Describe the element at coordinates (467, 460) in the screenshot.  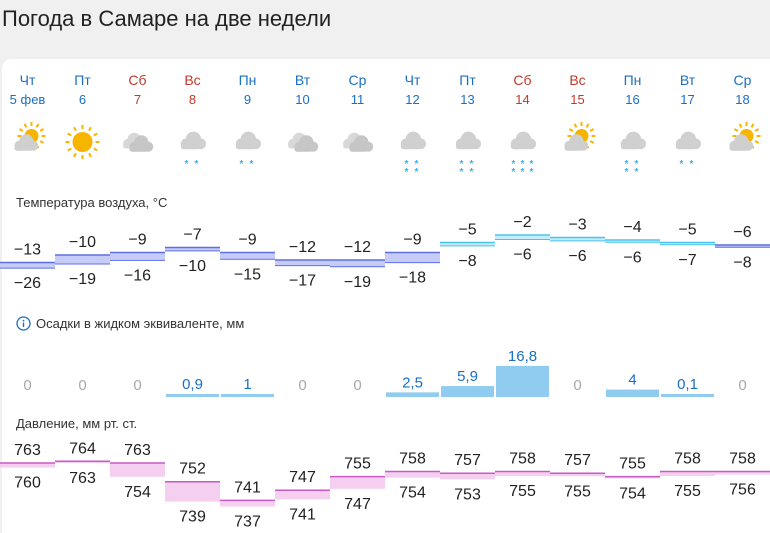
I see `pressure-max-label: 757` at that location.